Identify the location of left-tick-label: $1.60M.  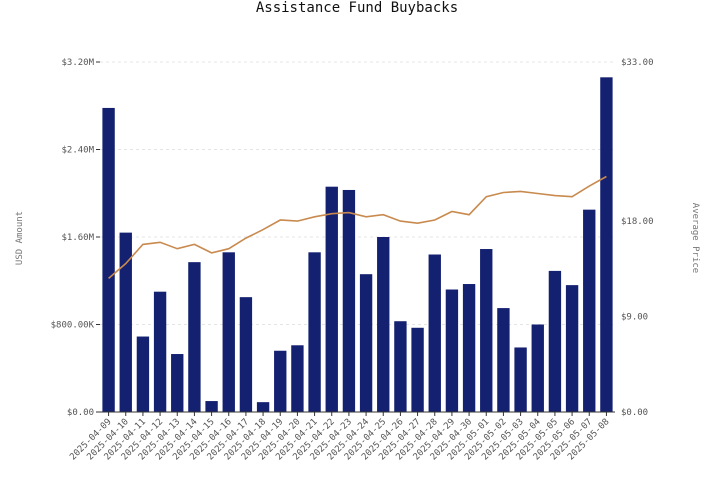
(77, 238).